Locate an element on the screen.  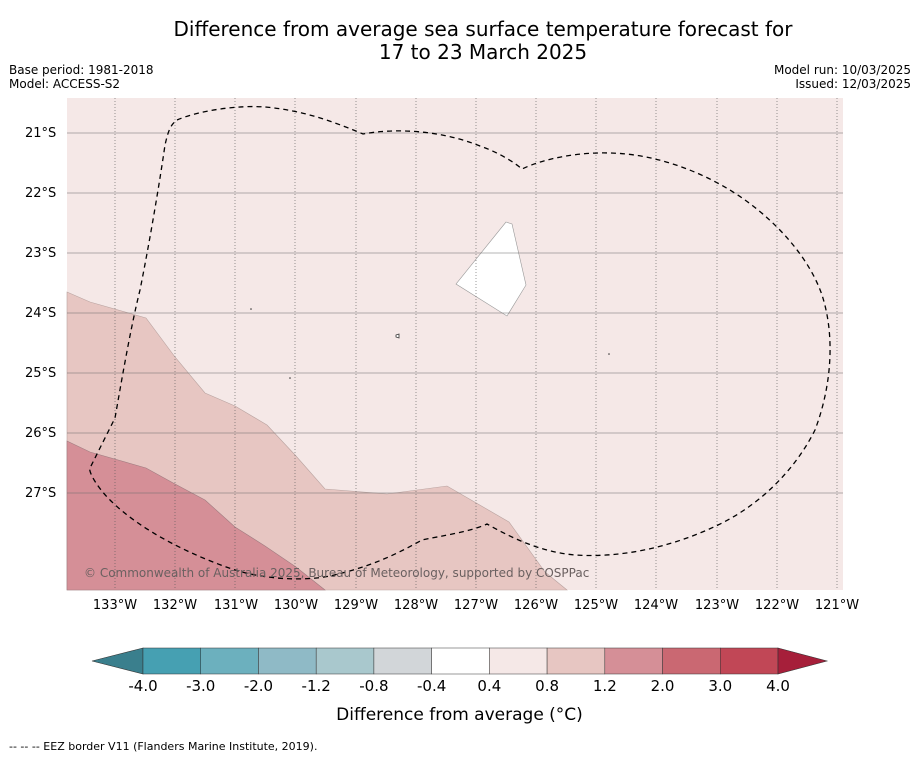
model-info: Base period: 1981-2018 Model: ACCESS-S2 is located at coordinates (81, 77).